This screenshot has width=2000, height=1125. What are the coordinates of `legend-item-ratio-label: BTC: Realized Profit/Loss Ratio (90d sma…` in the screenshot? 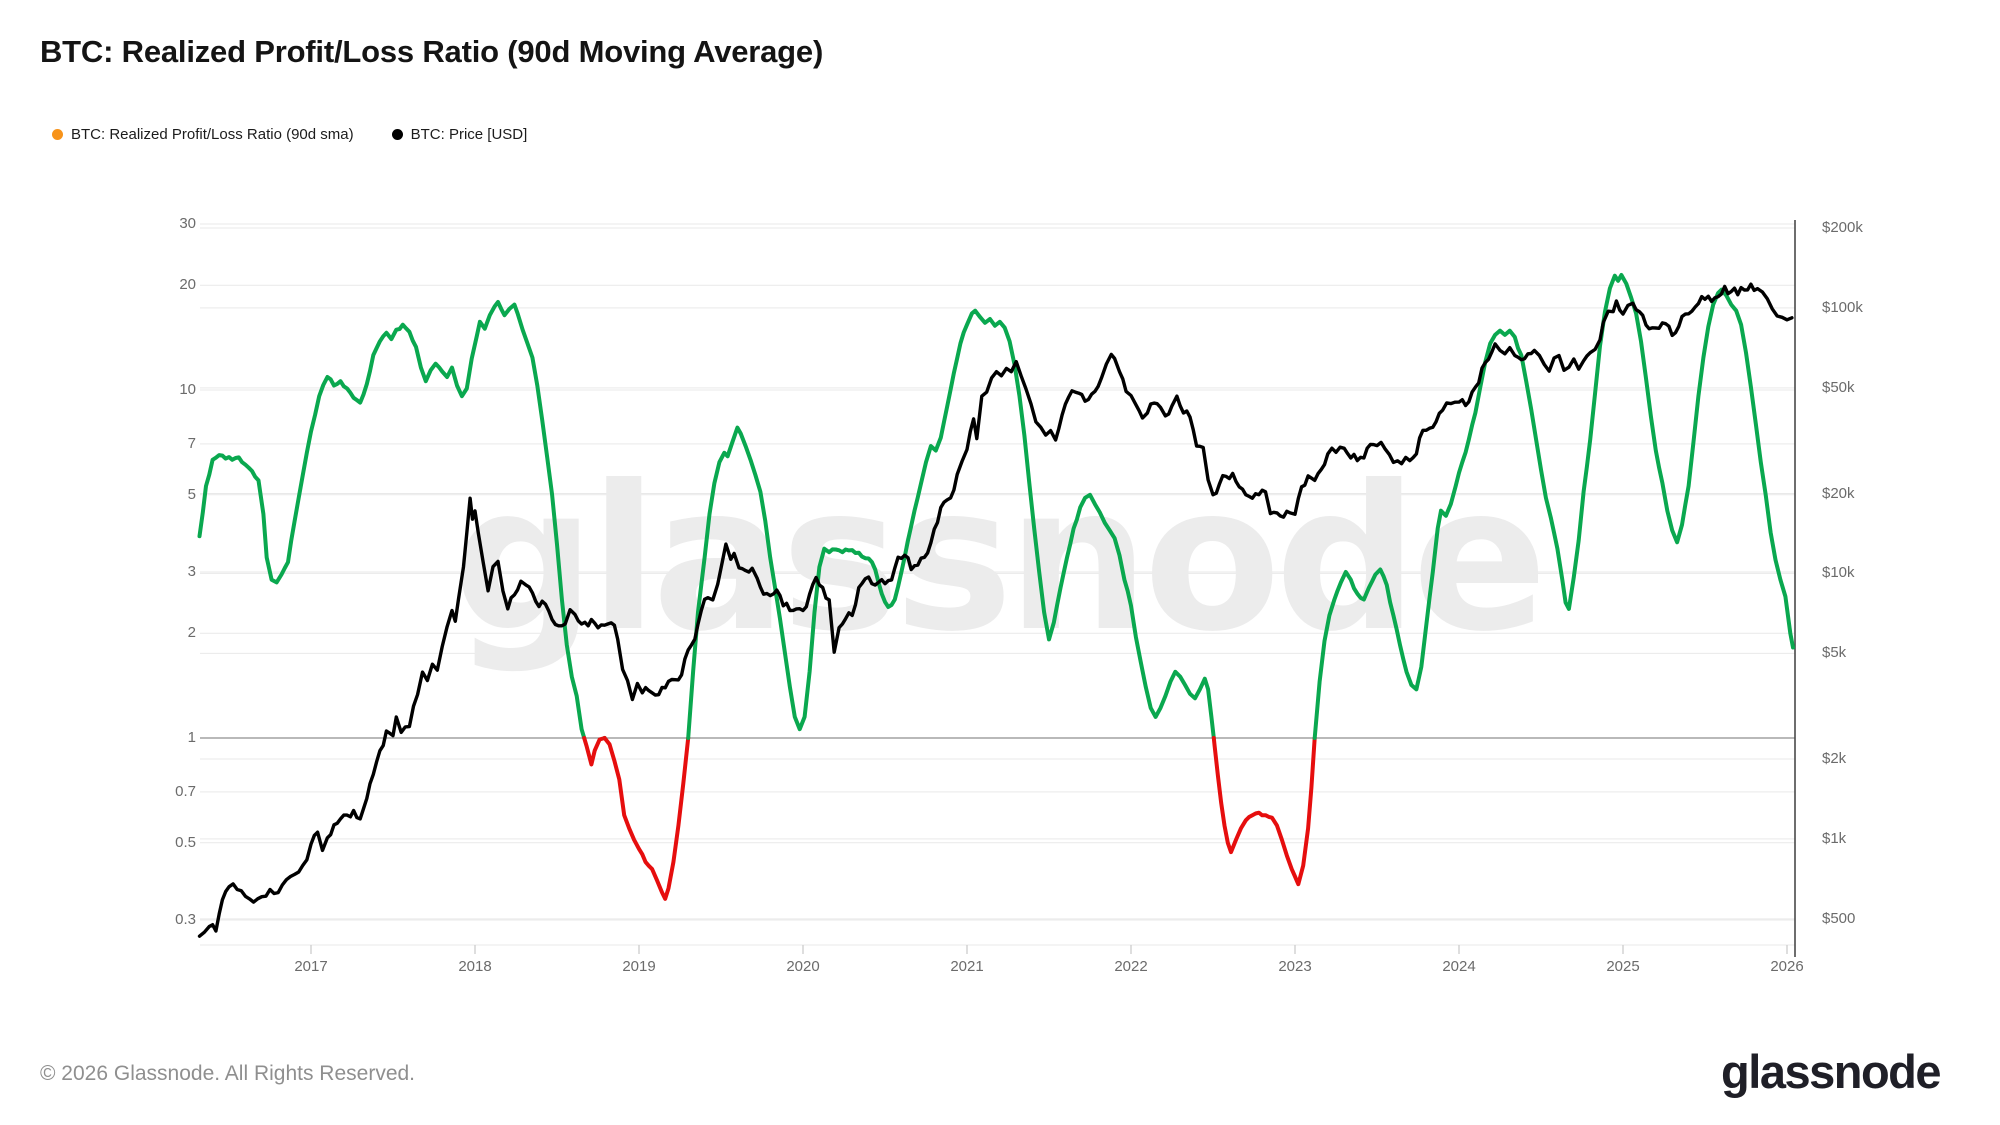 It's located at (212, 134).